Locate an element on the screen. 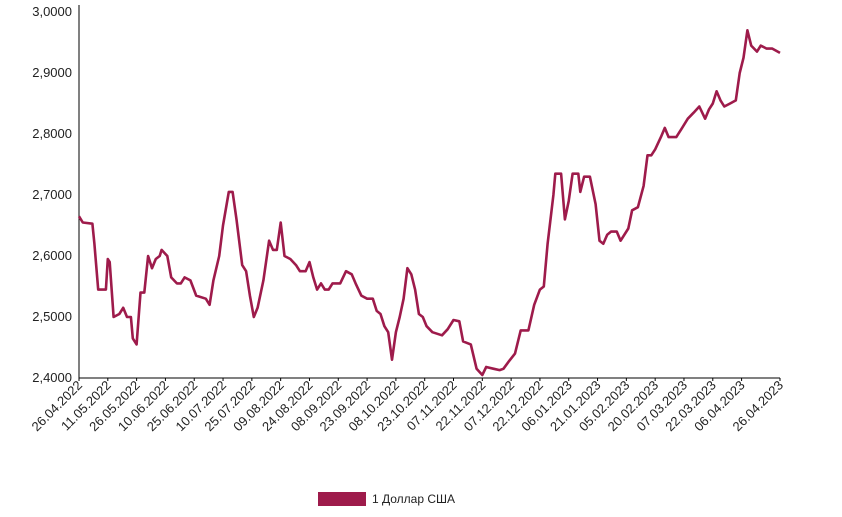  legend-swatch is located at coordinates (342, 499).